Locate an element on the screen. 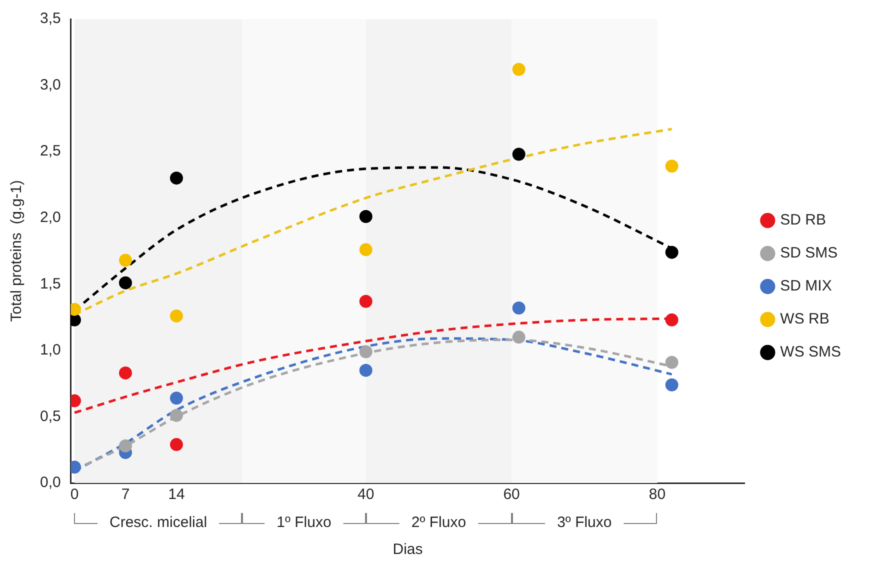 This screenshot has width=881, height=563. y-tick-label: 3,5 is located at coordinates (50, 19).